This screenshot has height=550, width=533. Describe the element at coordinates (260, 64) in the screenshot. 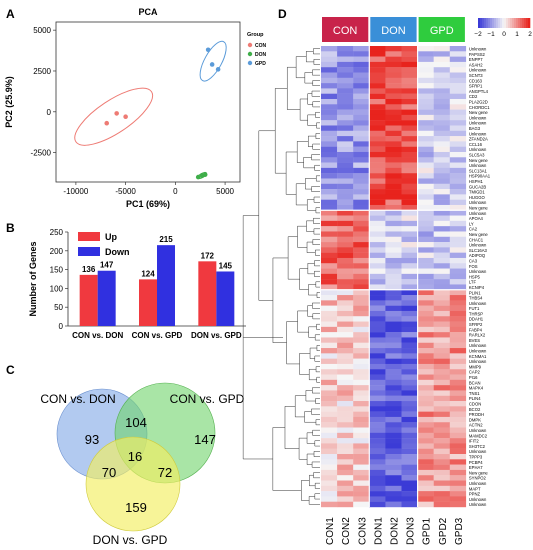

I see `pca-legend-label: GPD` at that location.